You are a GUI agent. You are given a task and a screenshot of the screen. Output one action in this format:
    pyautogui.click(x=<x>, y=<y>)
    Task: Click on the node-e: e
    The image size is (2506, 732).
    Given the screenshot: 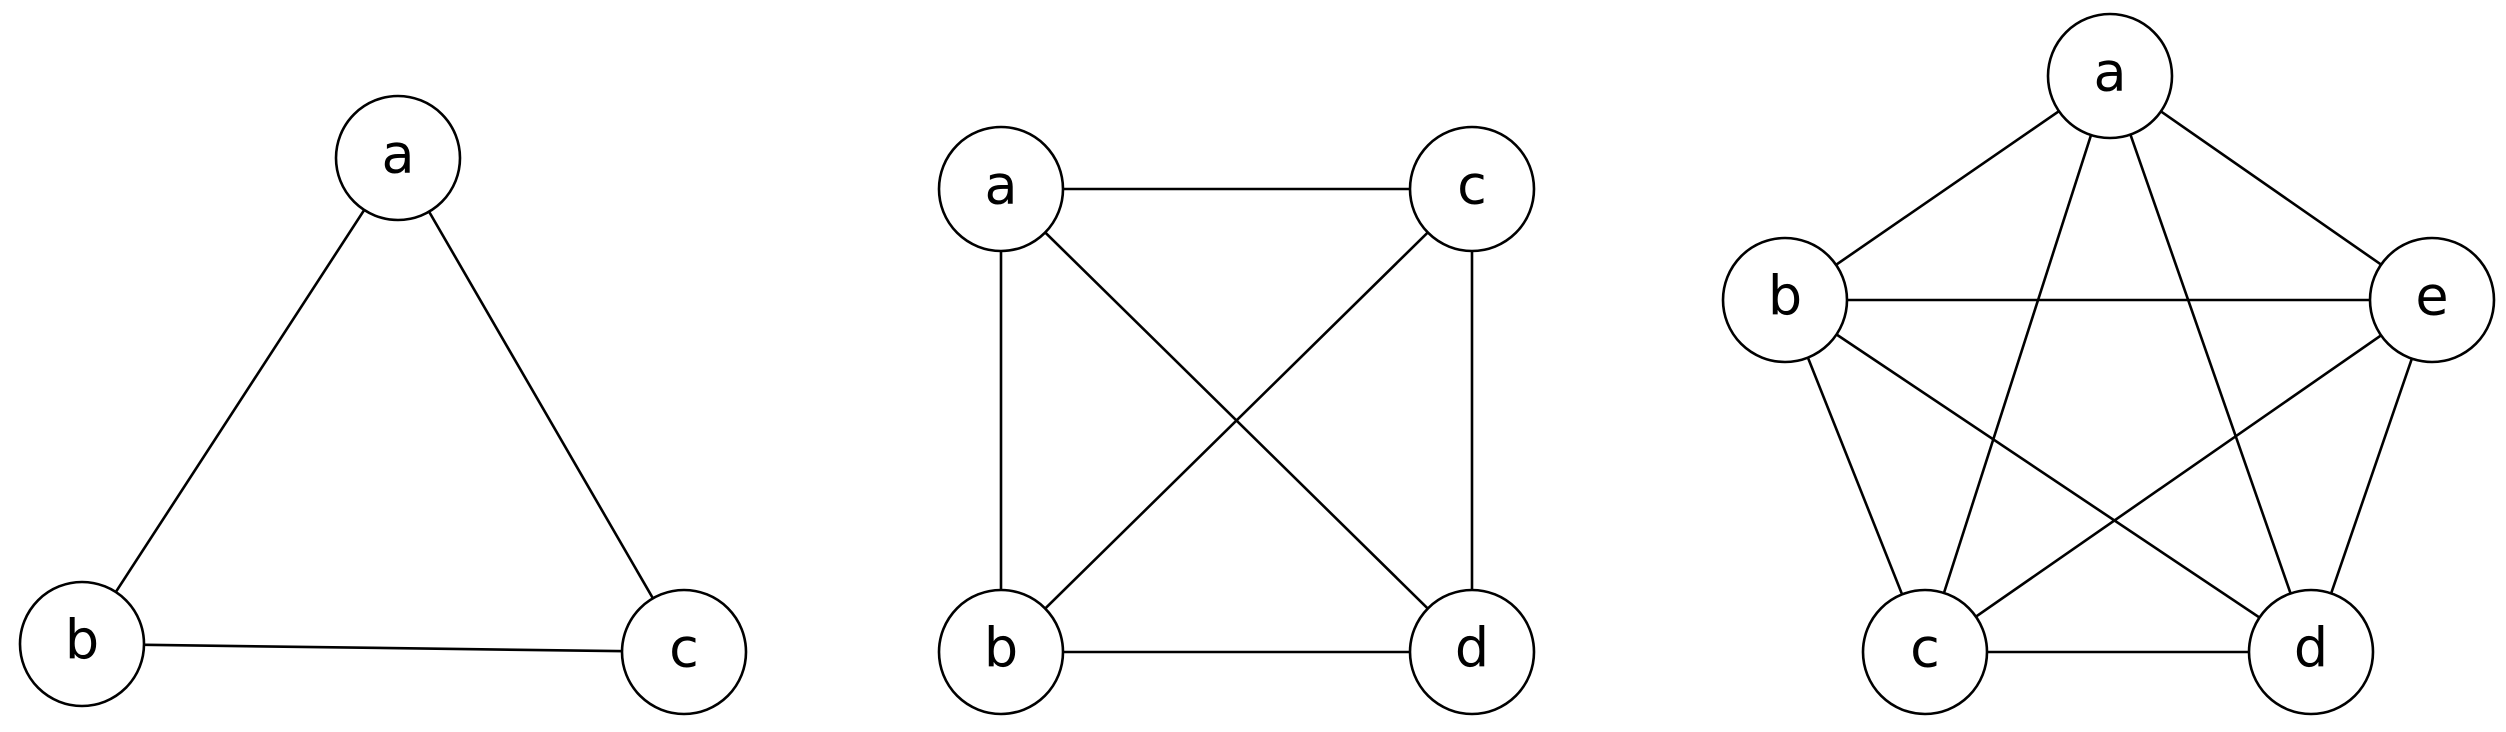 What is the action you would take?
    pyautogui.click(x=2432, y=300)
    